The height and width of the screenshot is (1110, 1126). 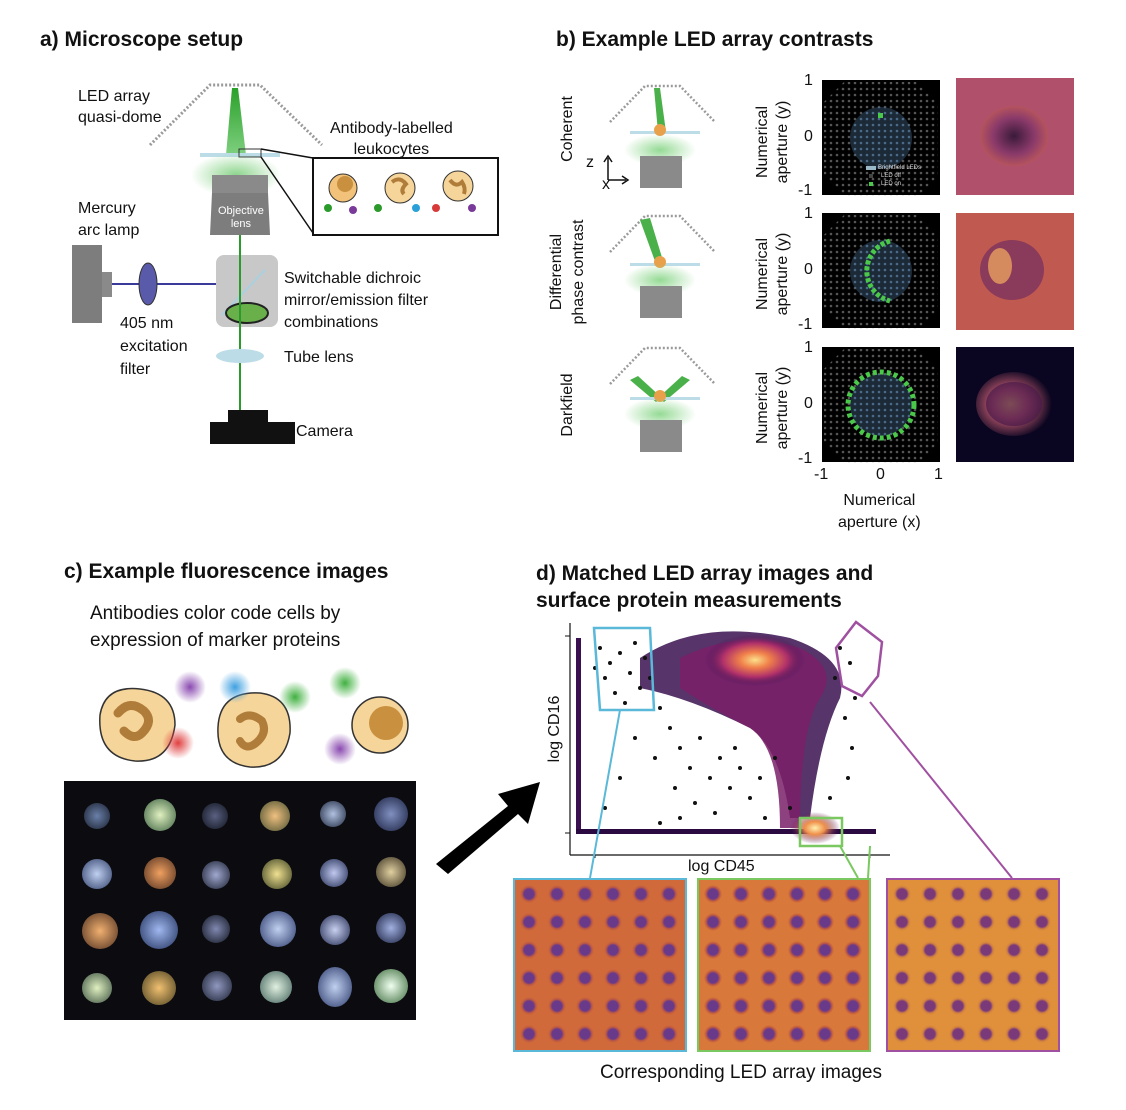 I want to click on na-x-label: Numerical aperture (x), so click(x=879, y=511).